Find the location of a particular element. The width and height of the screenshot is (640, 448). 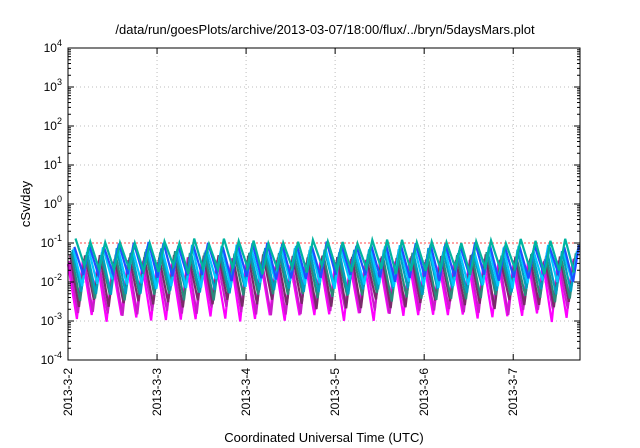

x-tick-label: 2013-3-6 is located at coordinates (424, 392).